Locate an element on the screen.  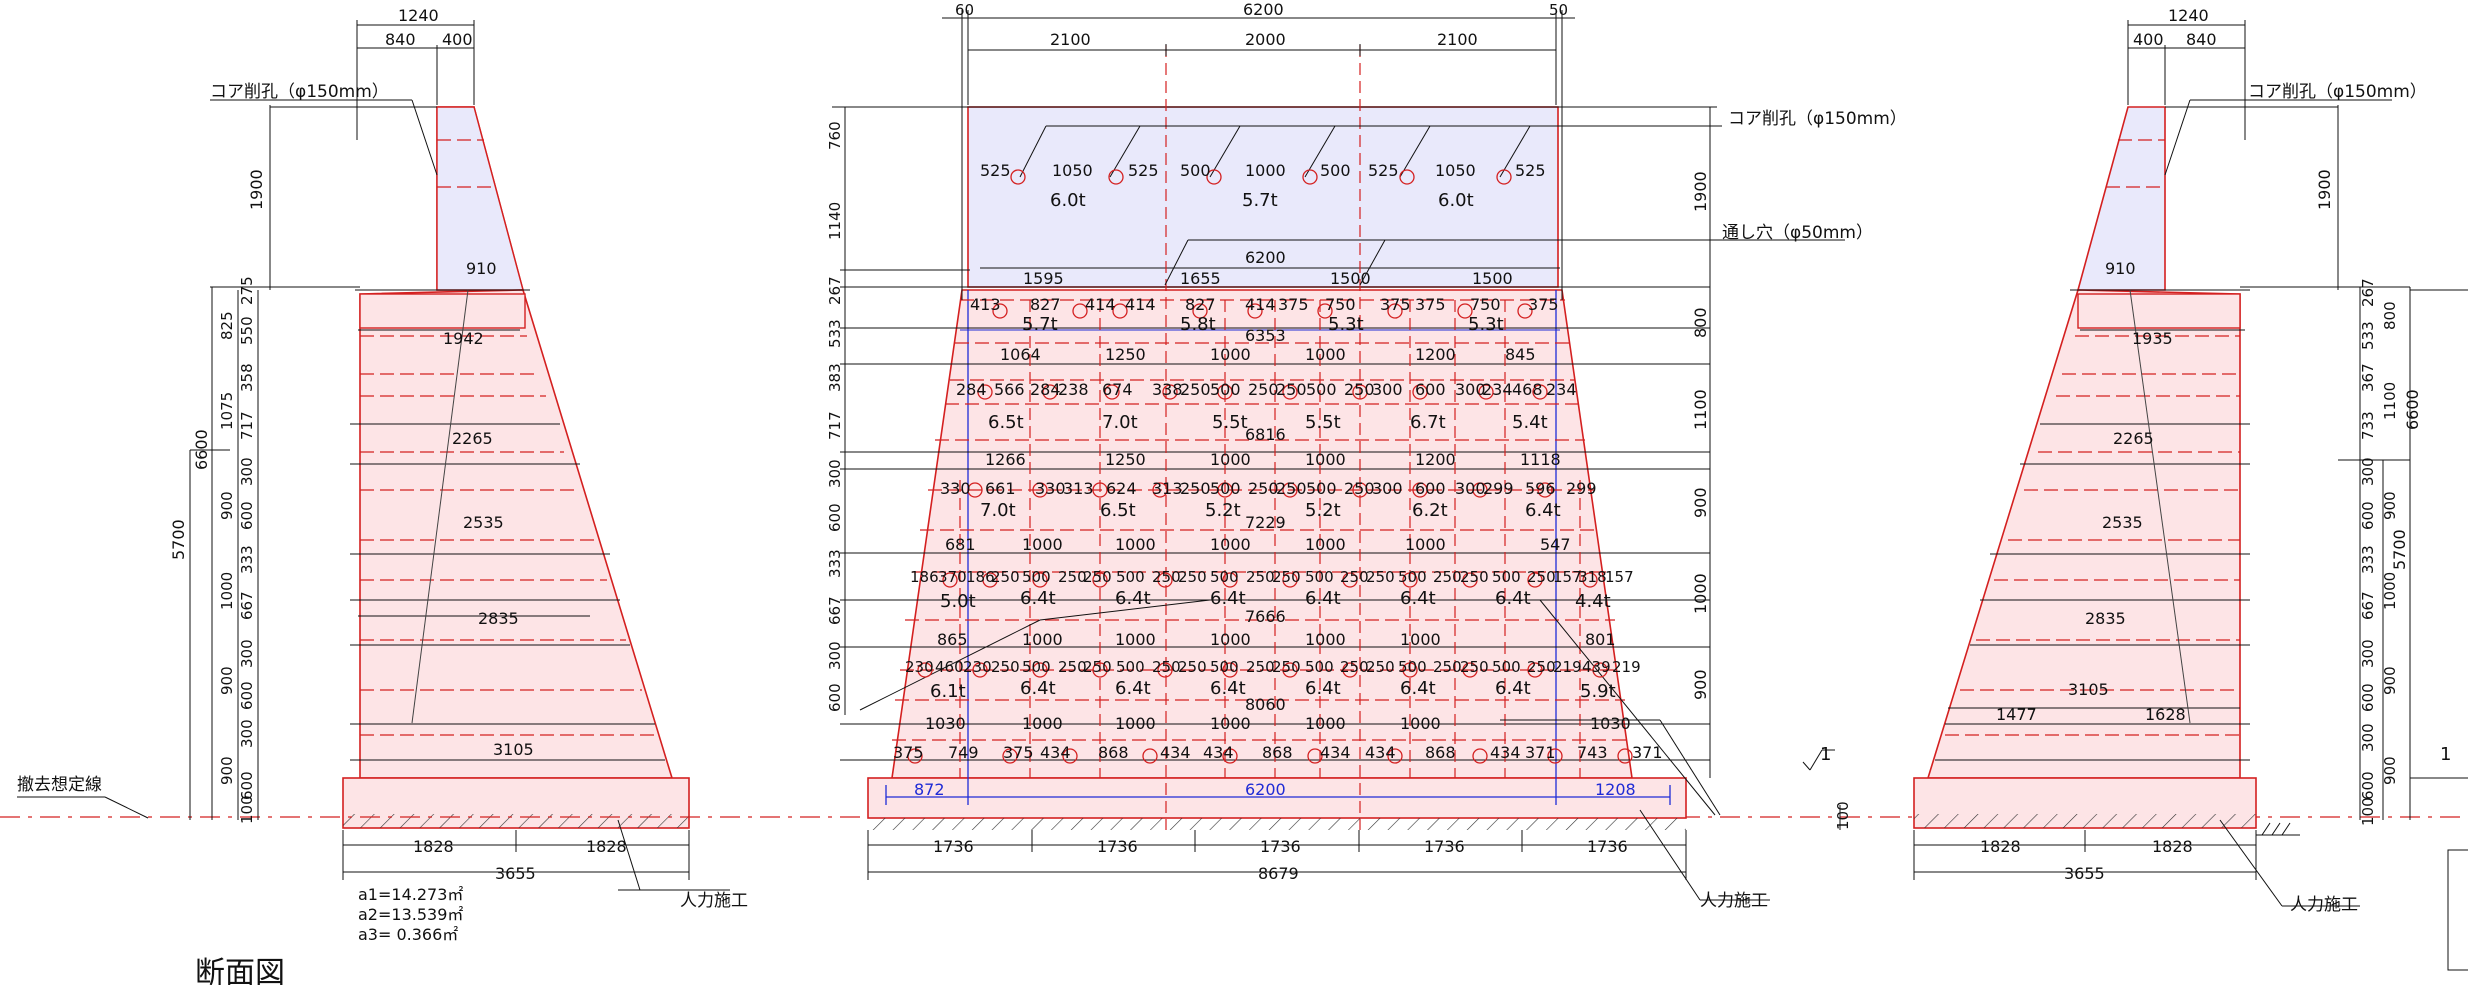
seg: 1500 is located at coordinates (1492, 278).